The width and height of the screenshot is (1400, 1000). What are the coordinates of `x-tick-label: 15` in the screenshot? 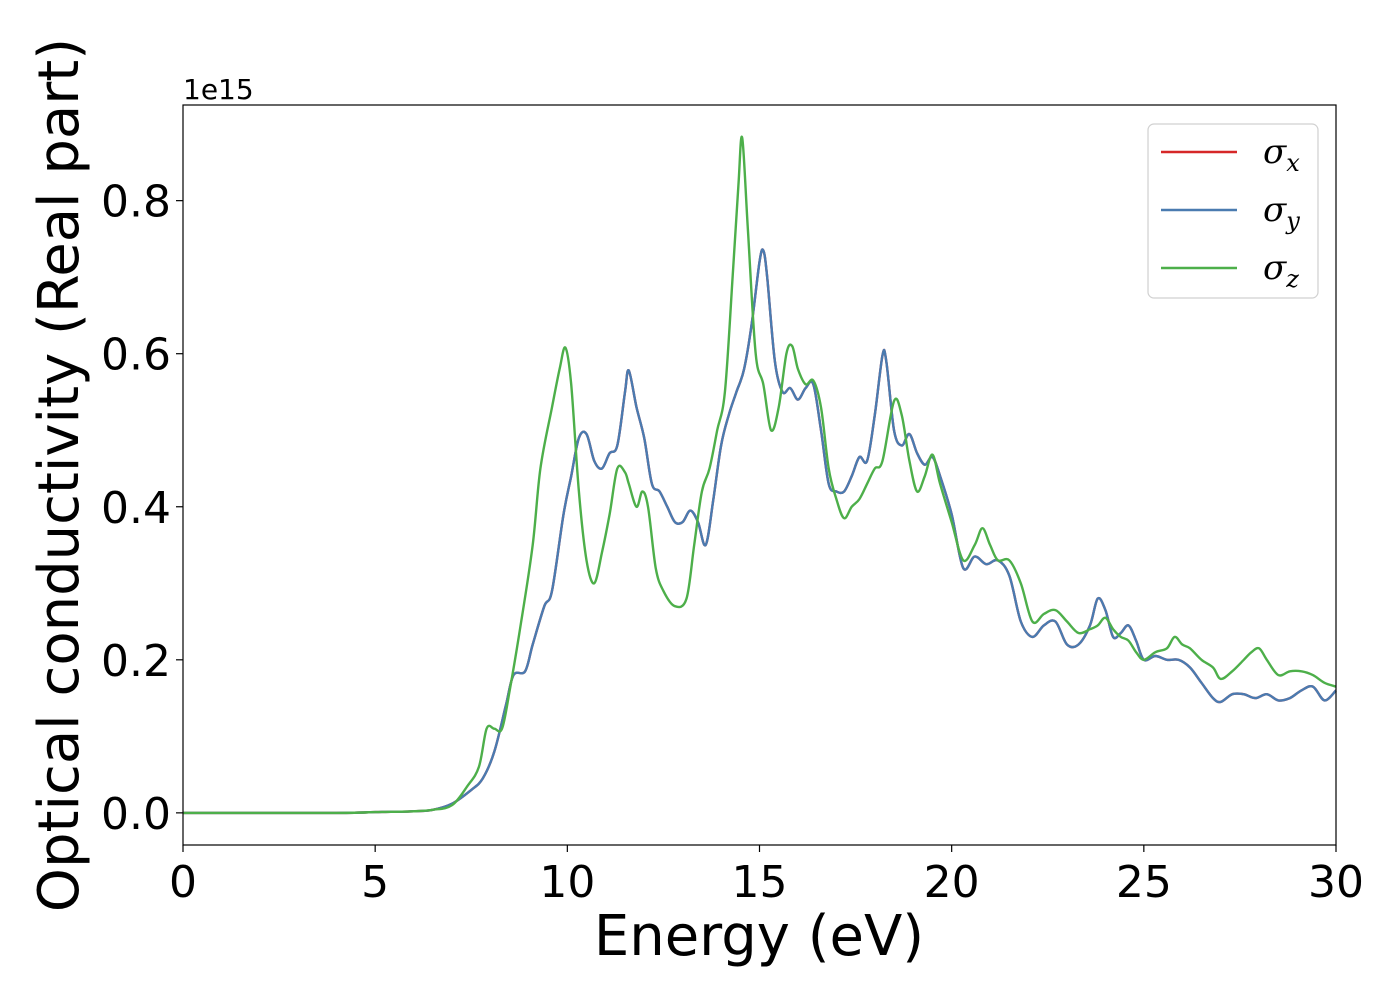 It's located at (760, 882).